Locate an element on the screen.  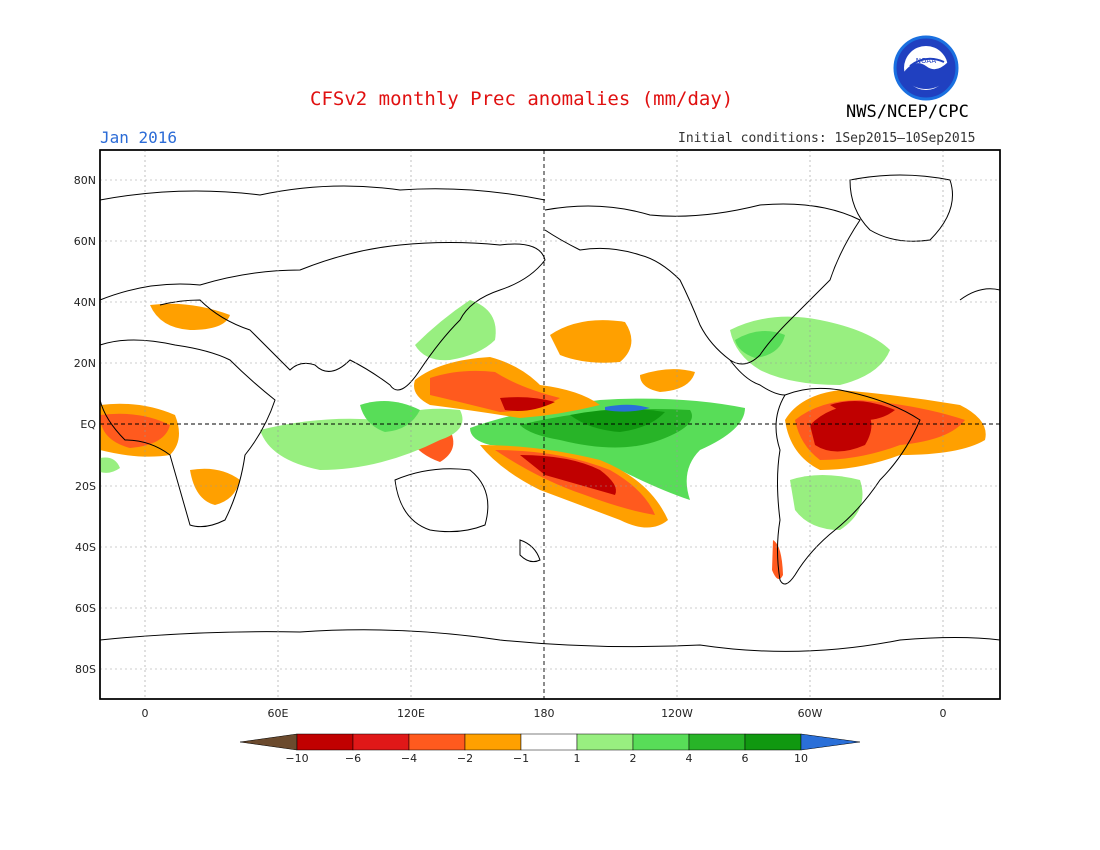
colorbar-label: 6 is located at coordinates (745, 758).